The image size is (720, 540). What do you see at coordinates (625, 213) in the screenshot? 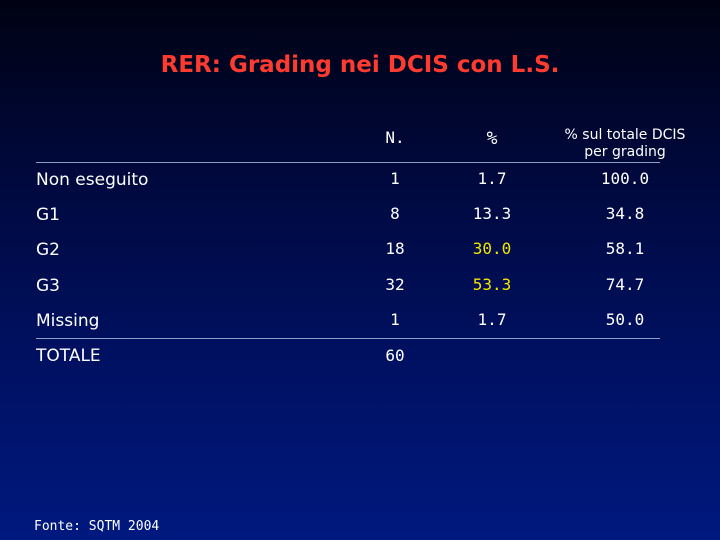
I see `cell-percent-total: 34.8` at bounding box center [625, 213].